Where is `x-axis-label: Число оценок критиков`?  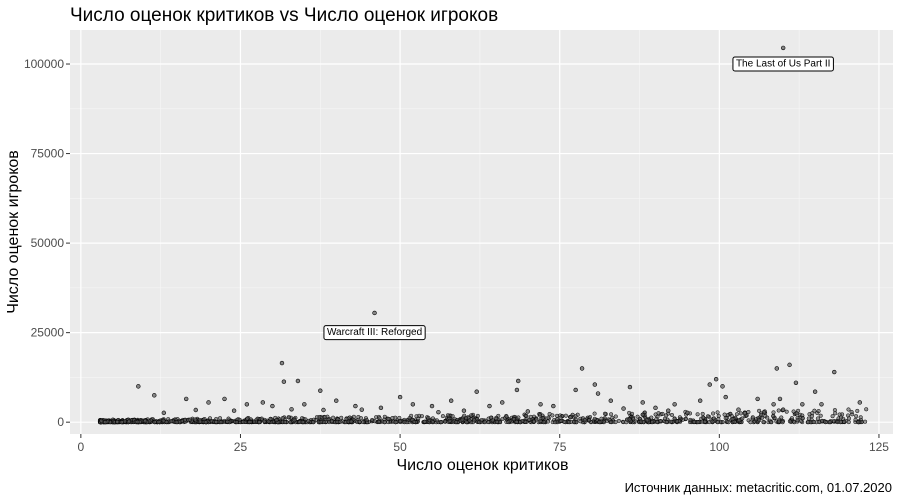
x-axis-label: Число оценок критиков is located at coordinates (482, 465).